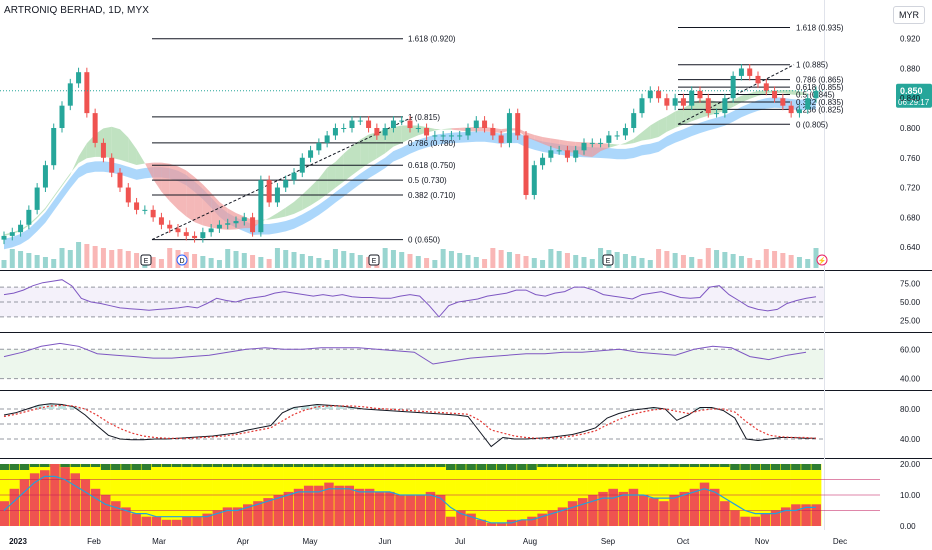 The image size is (932, 550). What do you see at coordinates (910, 302) in the screenshot?
I see `rsi-axis-tick: 50.00` at bounding box center [910, 302].